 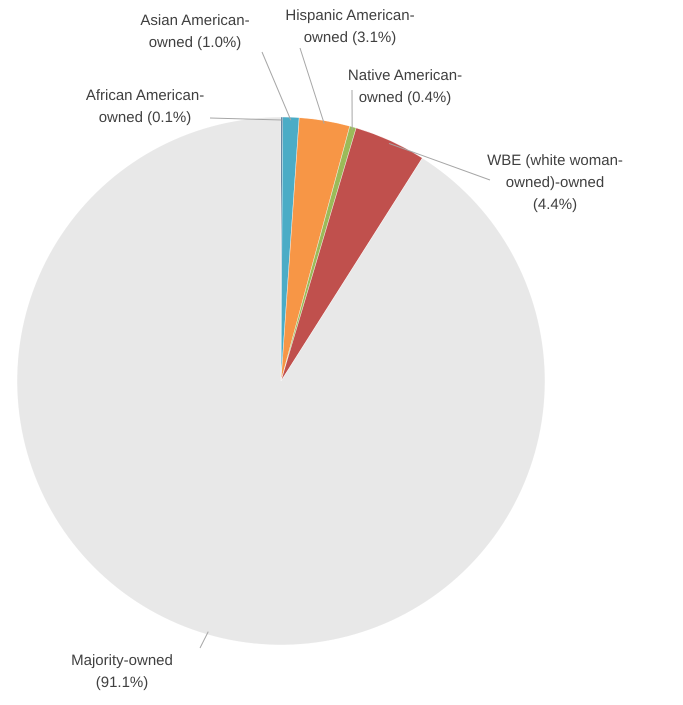 What do you see at coordinates (145, 106) in the screenshot?
I see `slice-label: African American-owned (0.1%)` at bounding box center [145, 106].